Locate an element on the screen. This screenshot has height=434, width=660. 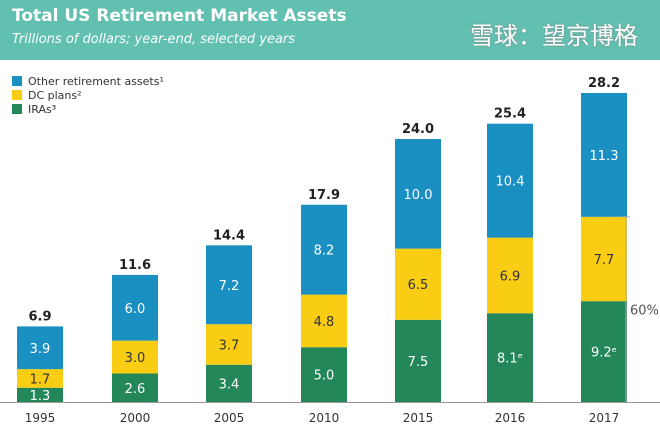
legend-item-dc: DC plans² is located at coordinates (88, 95).